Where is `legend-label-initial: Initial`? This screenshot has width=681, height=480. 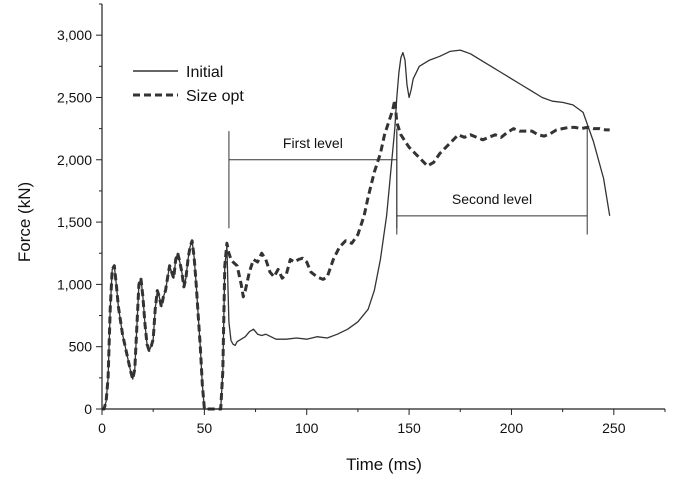
legend-label-initial: Initial is located at coordinates (204, 72).